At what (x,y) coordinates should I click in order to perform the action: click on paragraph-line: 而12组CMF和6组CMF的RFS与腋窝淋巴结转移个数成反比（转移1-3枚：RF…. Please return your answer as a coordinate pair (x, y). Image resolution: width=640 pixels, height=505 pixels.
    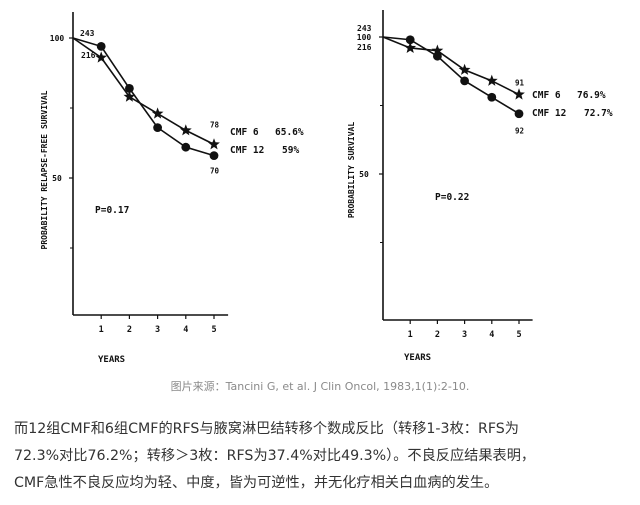
    Looking at the image, I should click on (266, 429).